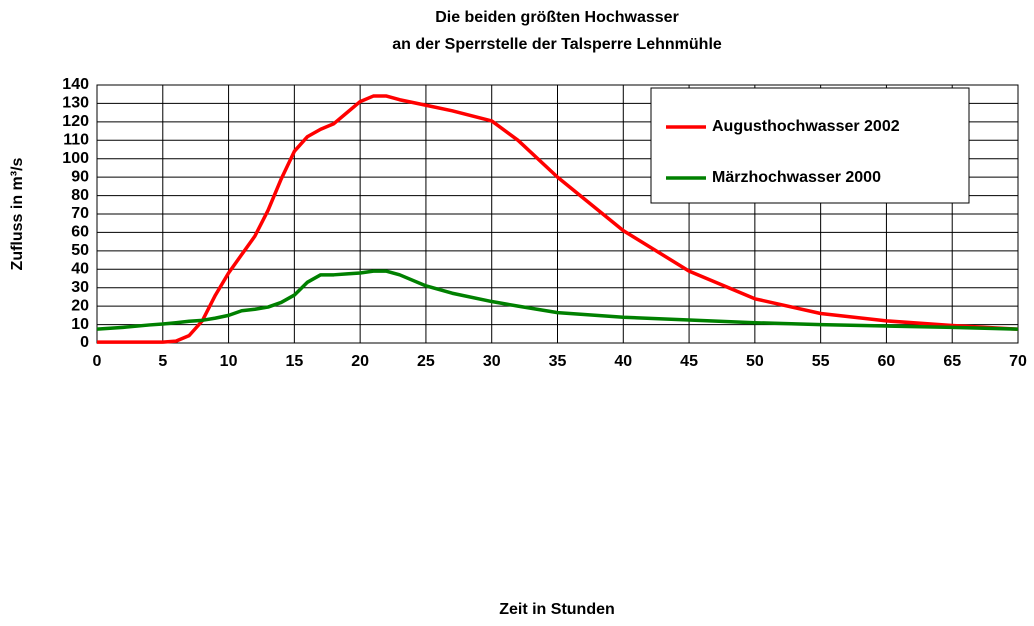 The height and width of the screenshot is (626, 1034). Describe the element at coordinates (887, 361) in the screenshot. I see `x-tick-label: 60` at that location.